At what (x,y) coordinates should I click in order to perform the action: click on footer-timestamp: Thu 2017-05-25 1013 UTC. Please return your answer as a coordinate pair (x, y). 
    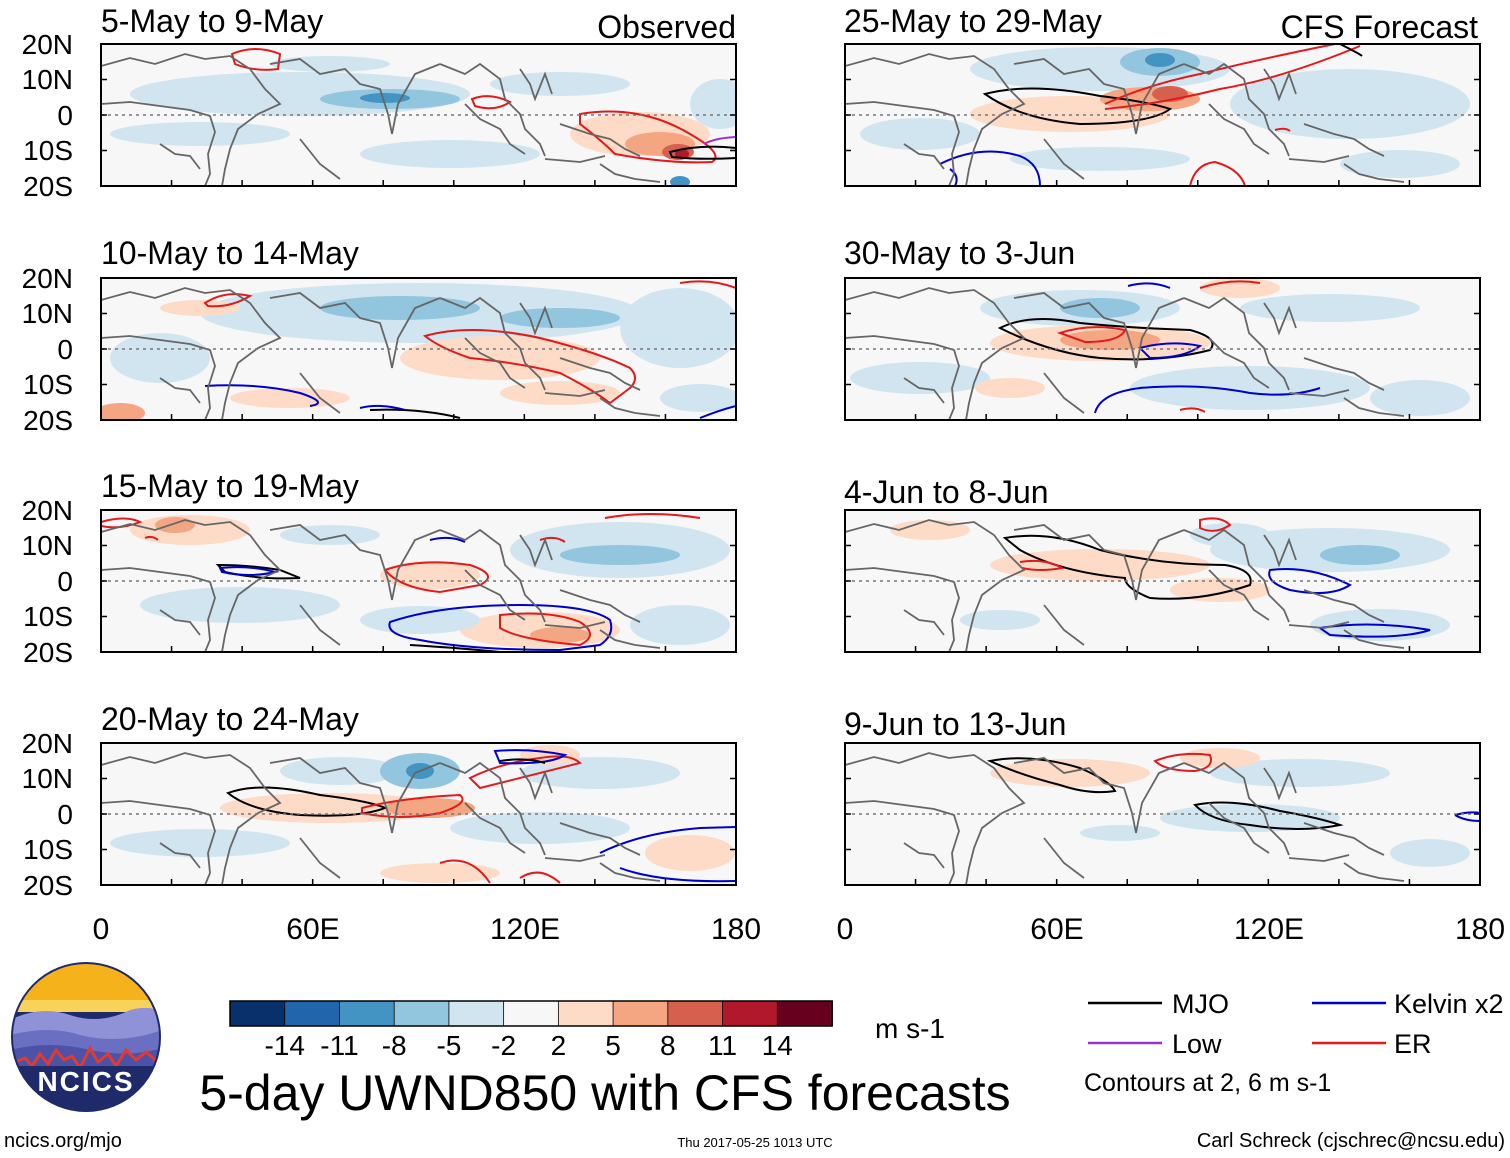
    Looking at the image, I should click on (754, 1142).